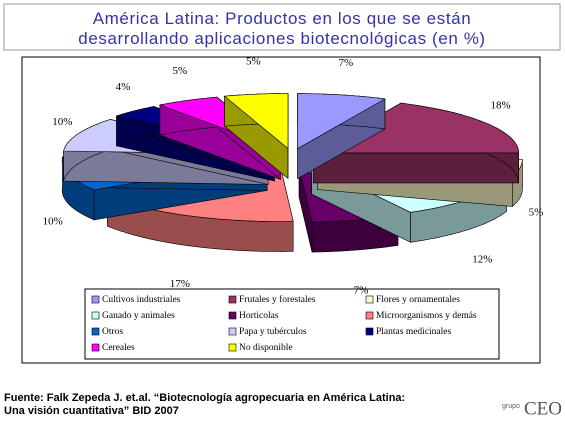  What do you see at coordinates (416, 168) in the screenshot?
I see `slice-side` at bounding box center [416, 168].